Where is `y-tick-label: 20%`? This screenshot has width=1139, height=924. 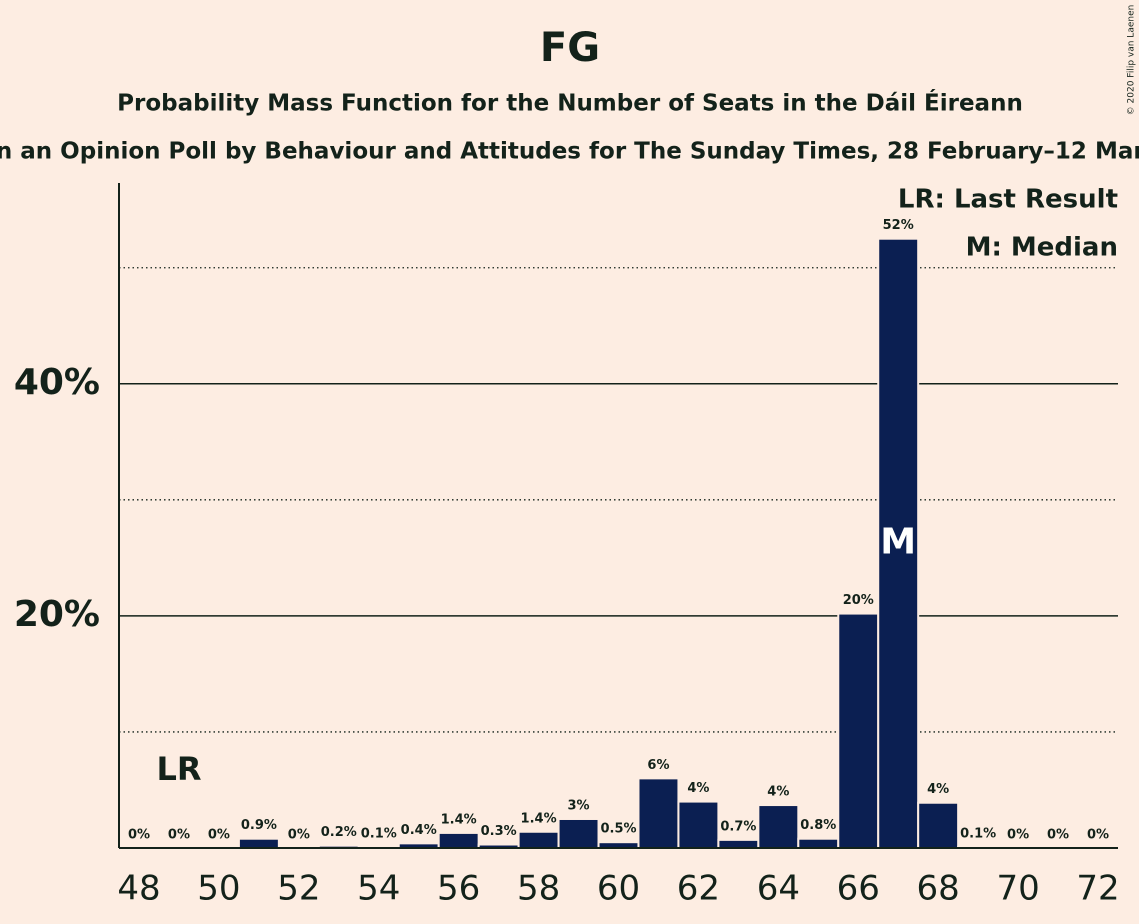 y-tick-label: 20% is located at coordinates (57, 614).